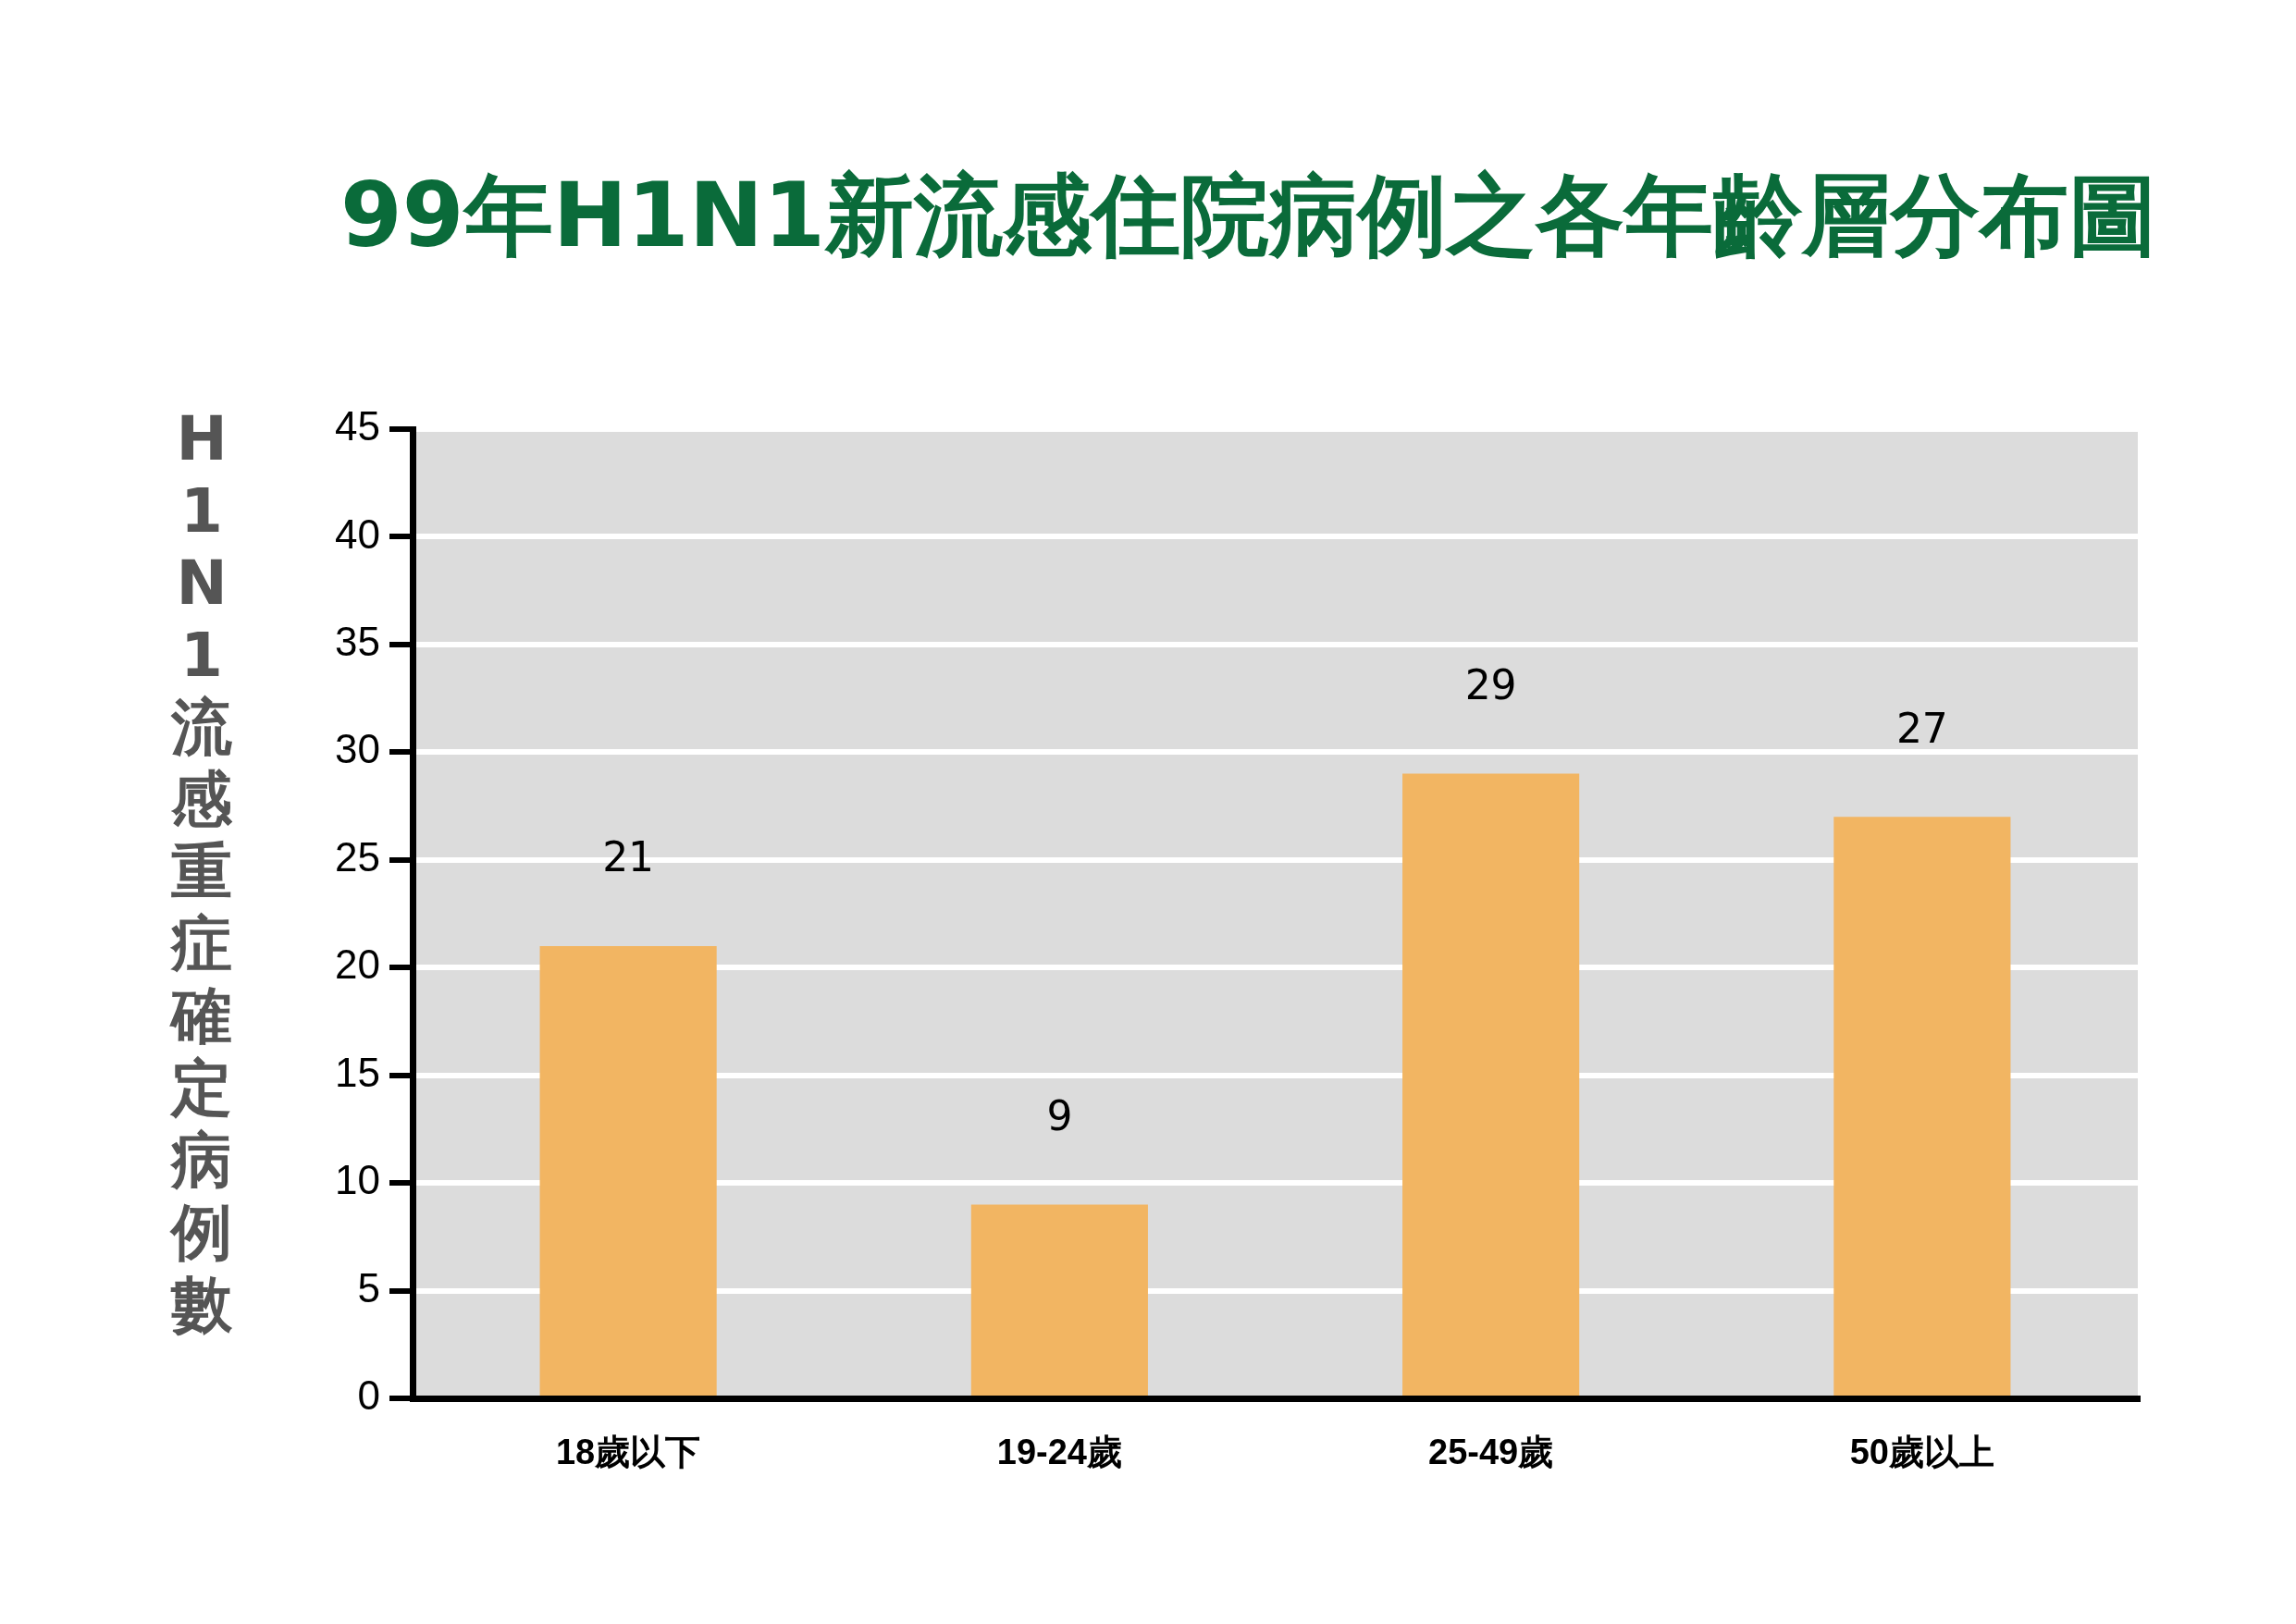  Describe the element at coordinates (357, 426) in the screenshot. I see `y-tick-label: 45` at that location.